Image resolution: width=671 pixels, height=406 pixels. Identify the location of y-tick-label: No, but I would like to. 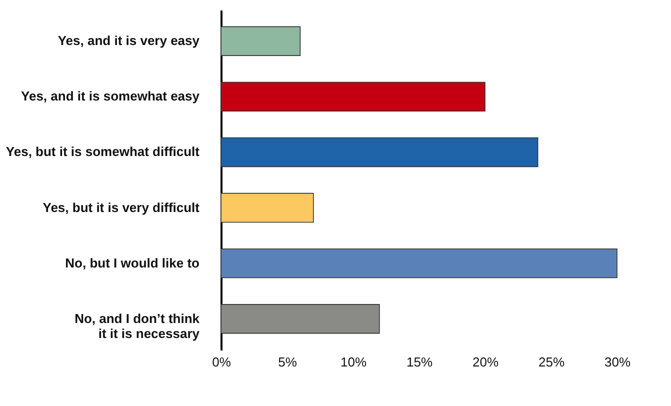
(132, 262).